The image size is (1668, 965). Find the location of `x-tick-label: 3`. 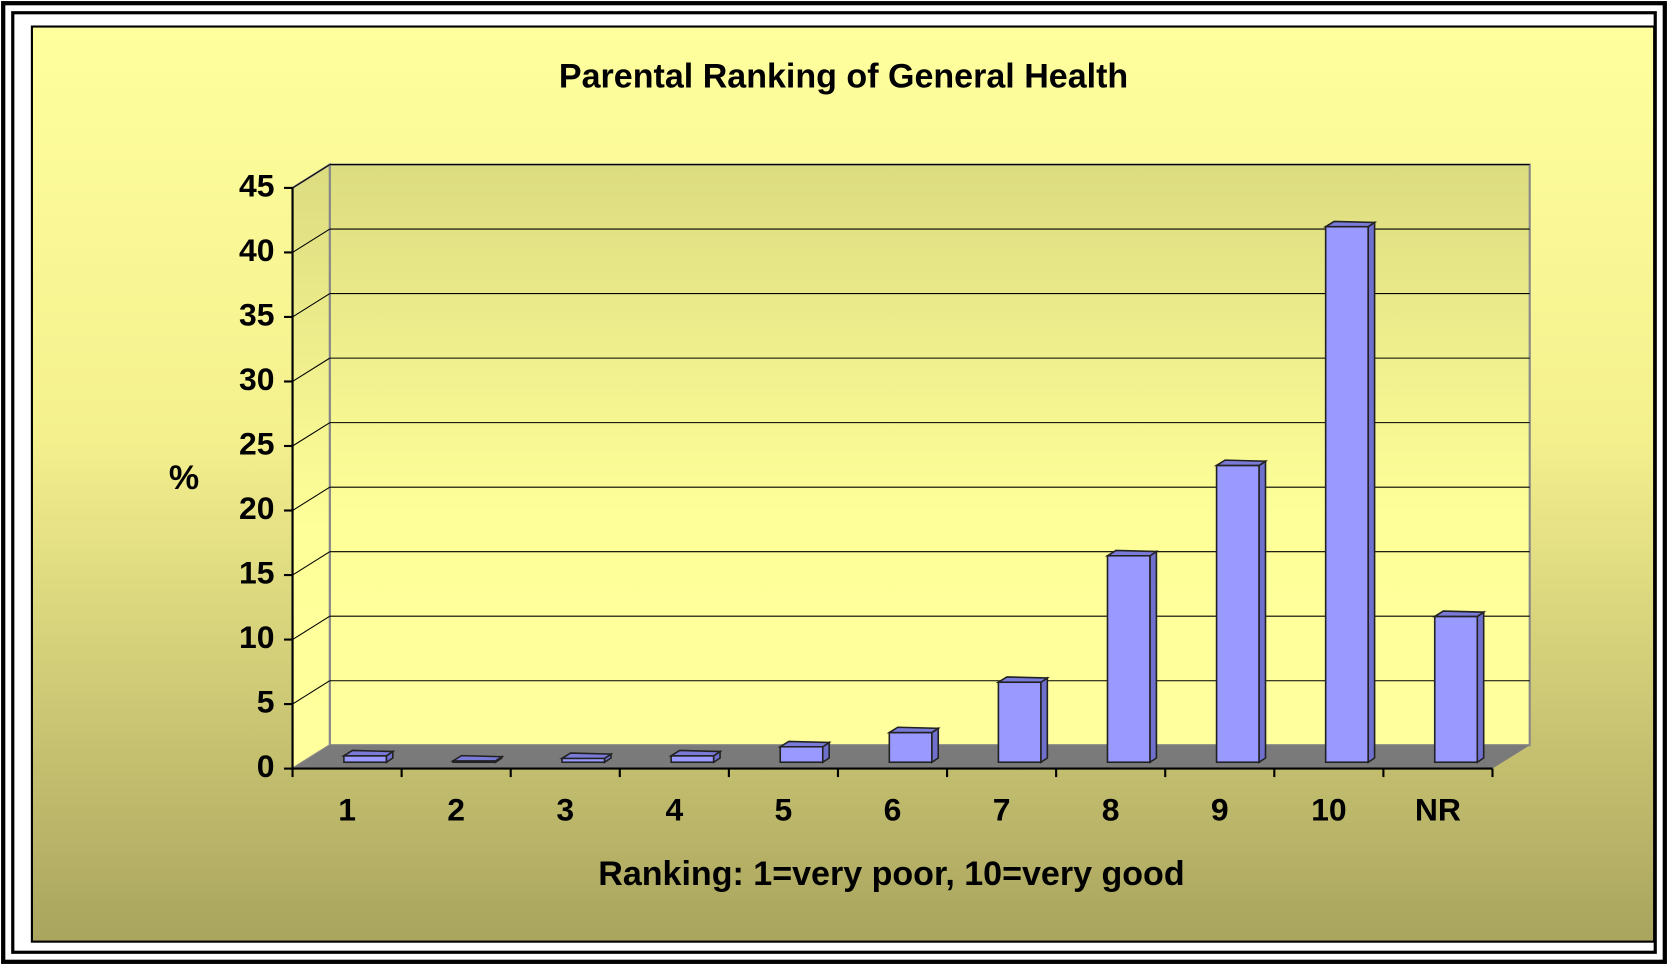

x-tick-label: 3 is located at coordinates (565, 810).